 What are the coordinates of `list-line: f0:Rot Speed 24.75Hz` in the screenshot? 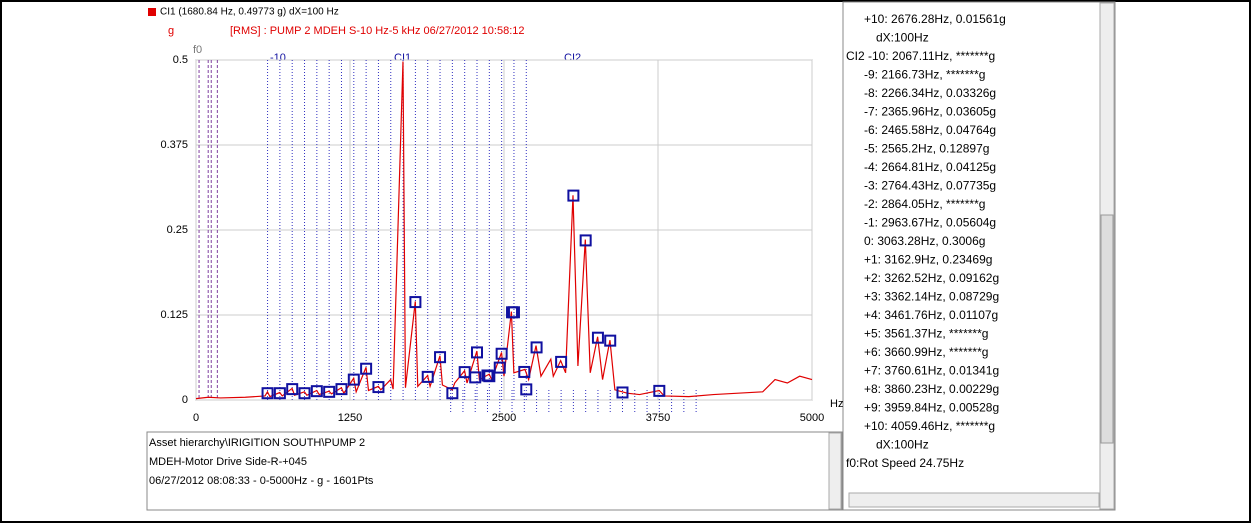 It's located at (905, 463).